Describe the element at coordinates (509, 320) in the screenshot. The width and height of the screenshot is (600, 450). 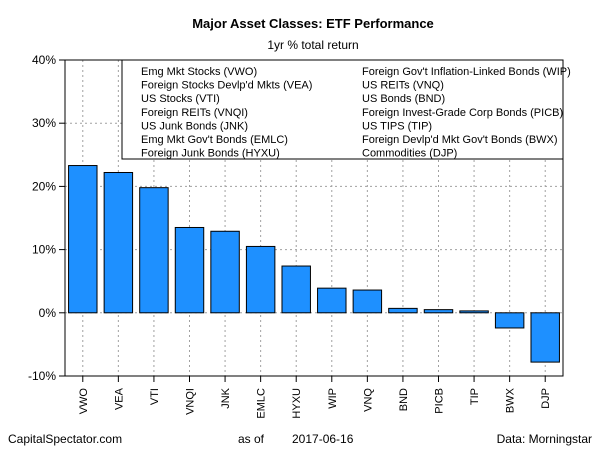
I see `bar-bwx` at that location.